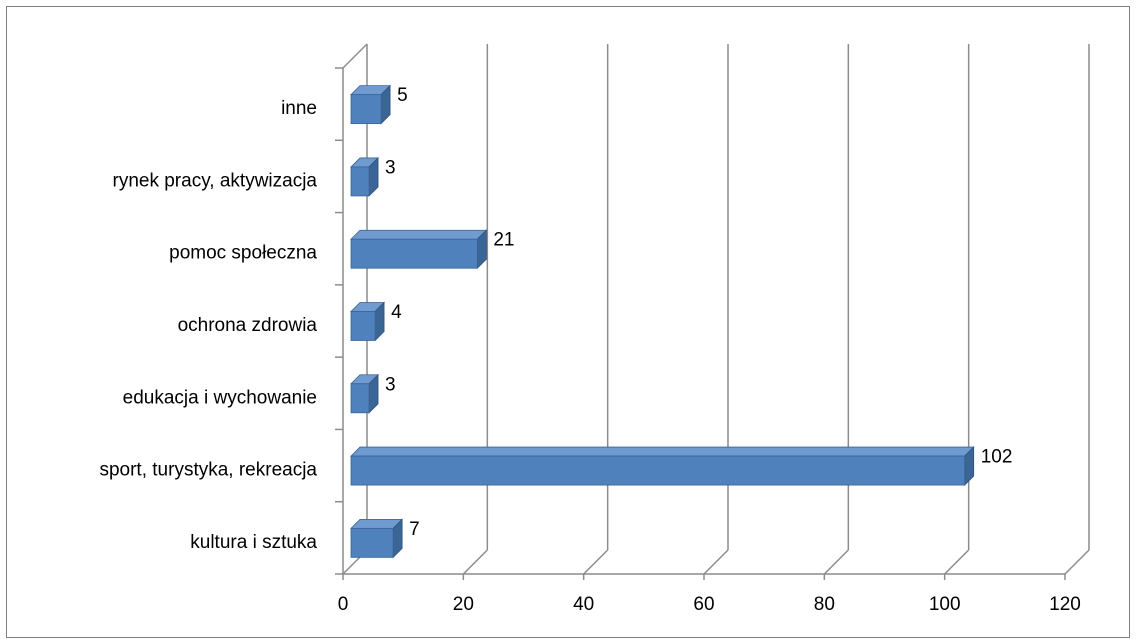 This screenshot has width=1138, height=641. I want to click on data-label: 4, so click(396, 312).